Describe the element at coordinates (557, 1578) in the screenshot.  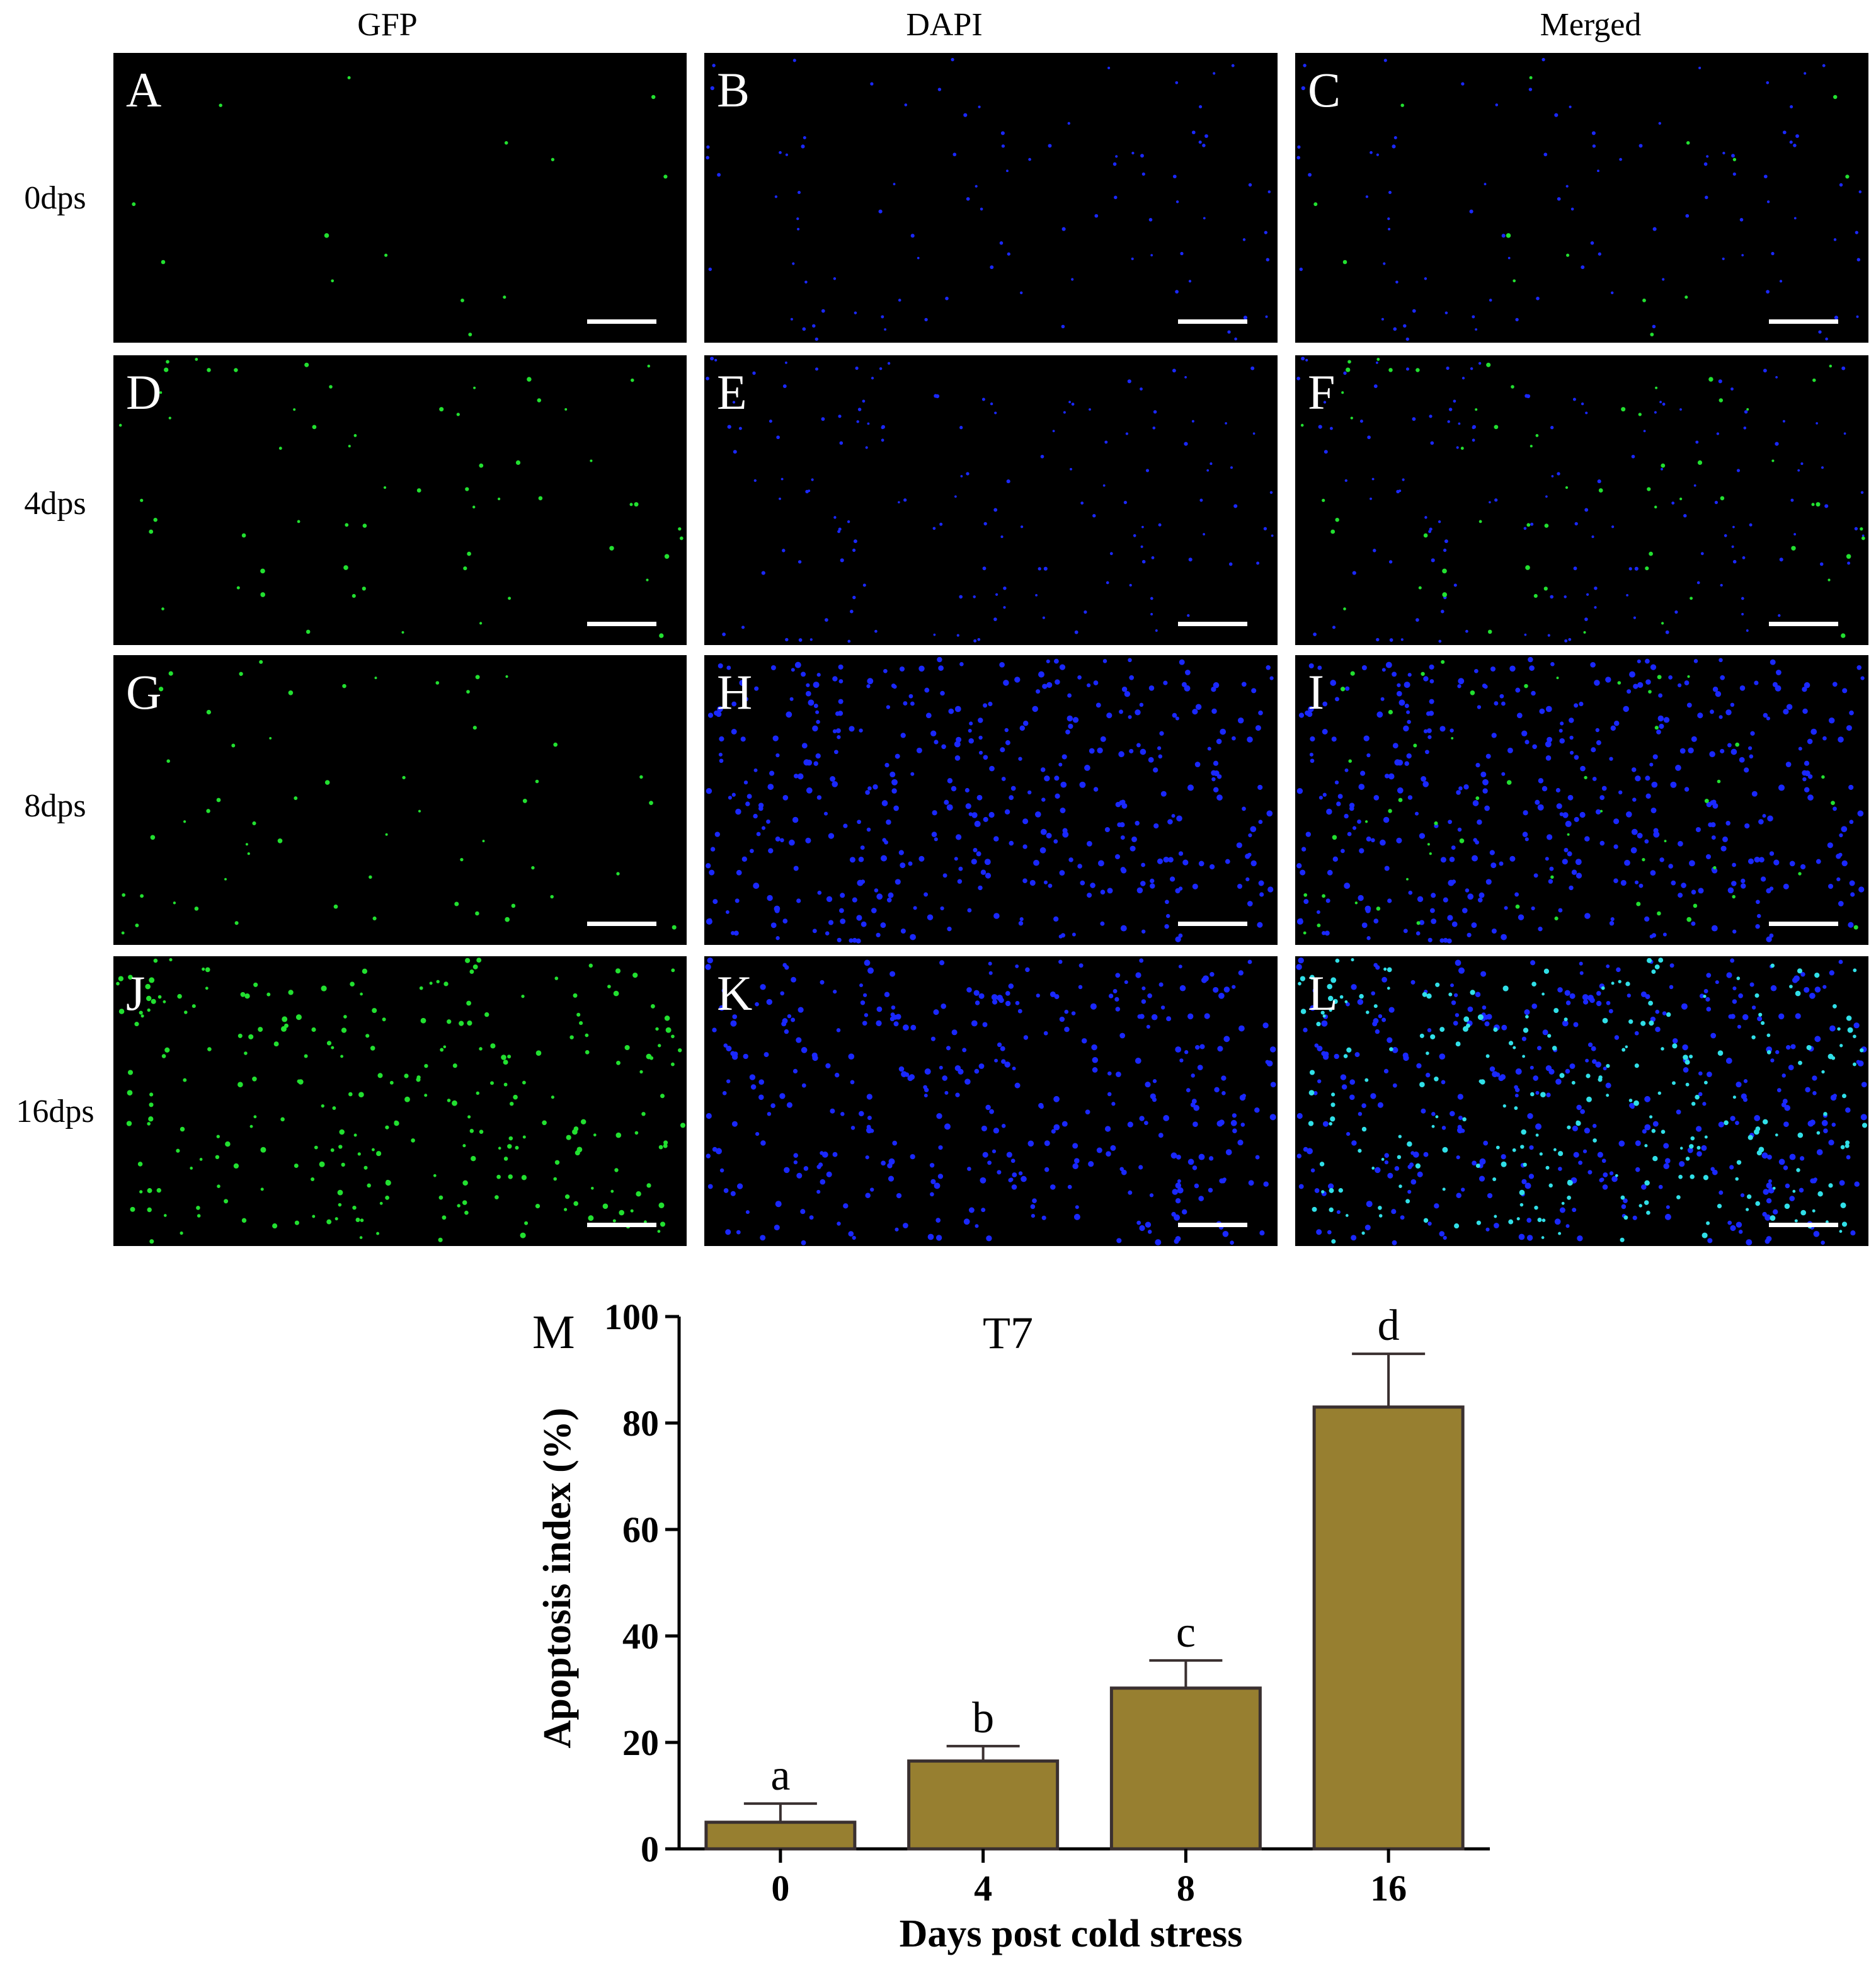
I see `y-axis-label: Apoptosis index (%)` at that location.